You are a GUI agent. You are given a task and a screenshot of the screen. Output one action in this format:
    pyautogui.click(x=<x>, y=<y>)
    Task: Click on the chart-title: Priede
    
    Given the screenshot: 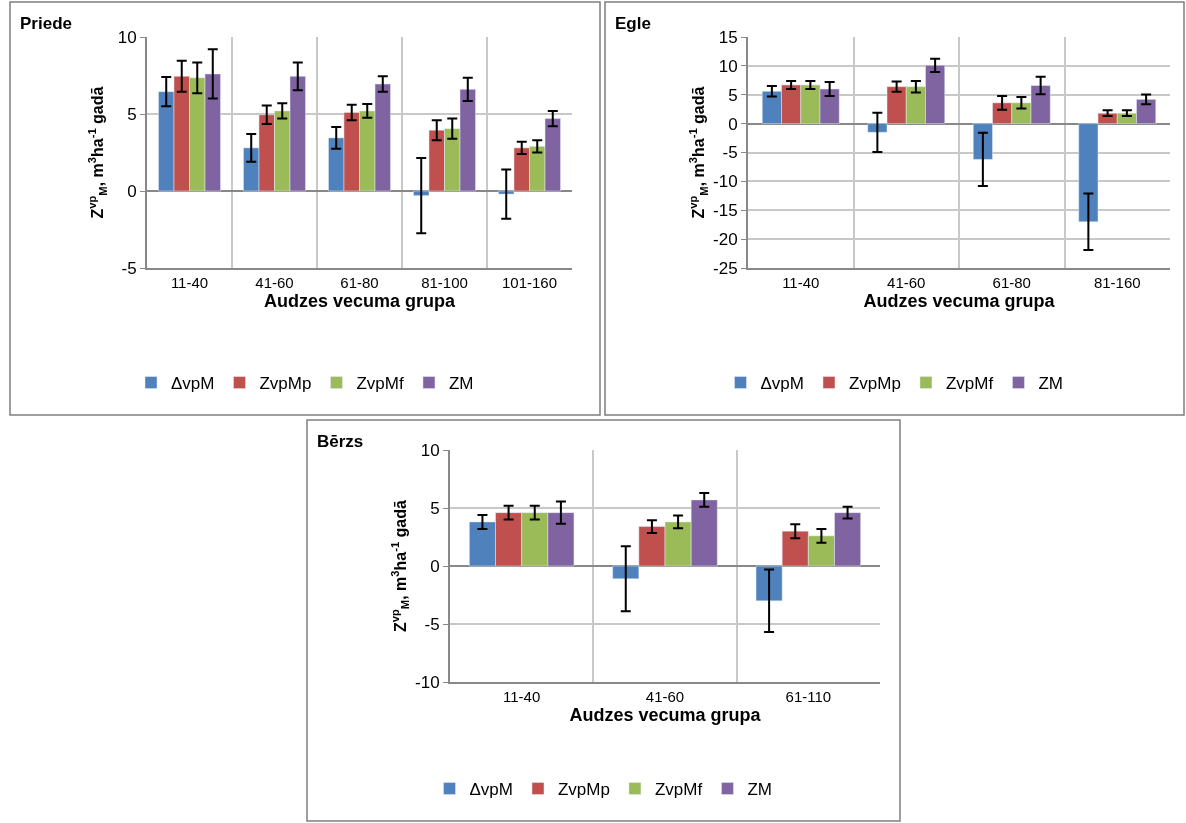 What is the action you would take?
    pyautogui.click(x=46, y=23)
    